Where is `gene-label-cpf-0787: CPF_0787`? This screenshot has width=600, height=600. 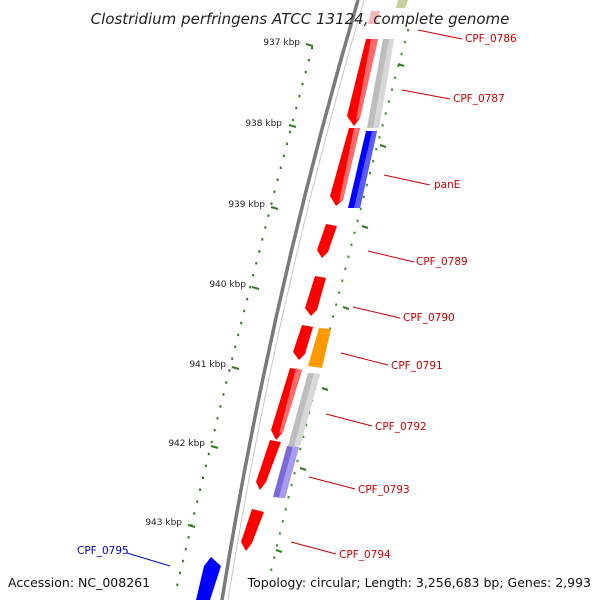
gene-label-cpf-0787: CPF_0787 is located at coordinates (479, 99).